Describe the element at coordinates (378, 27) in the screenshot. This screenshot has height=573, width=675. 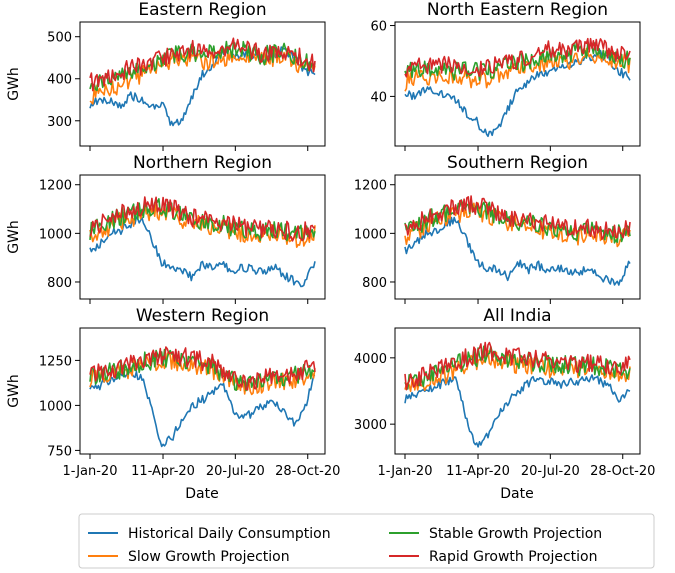
I see `y-tick-label: 60` at that location.